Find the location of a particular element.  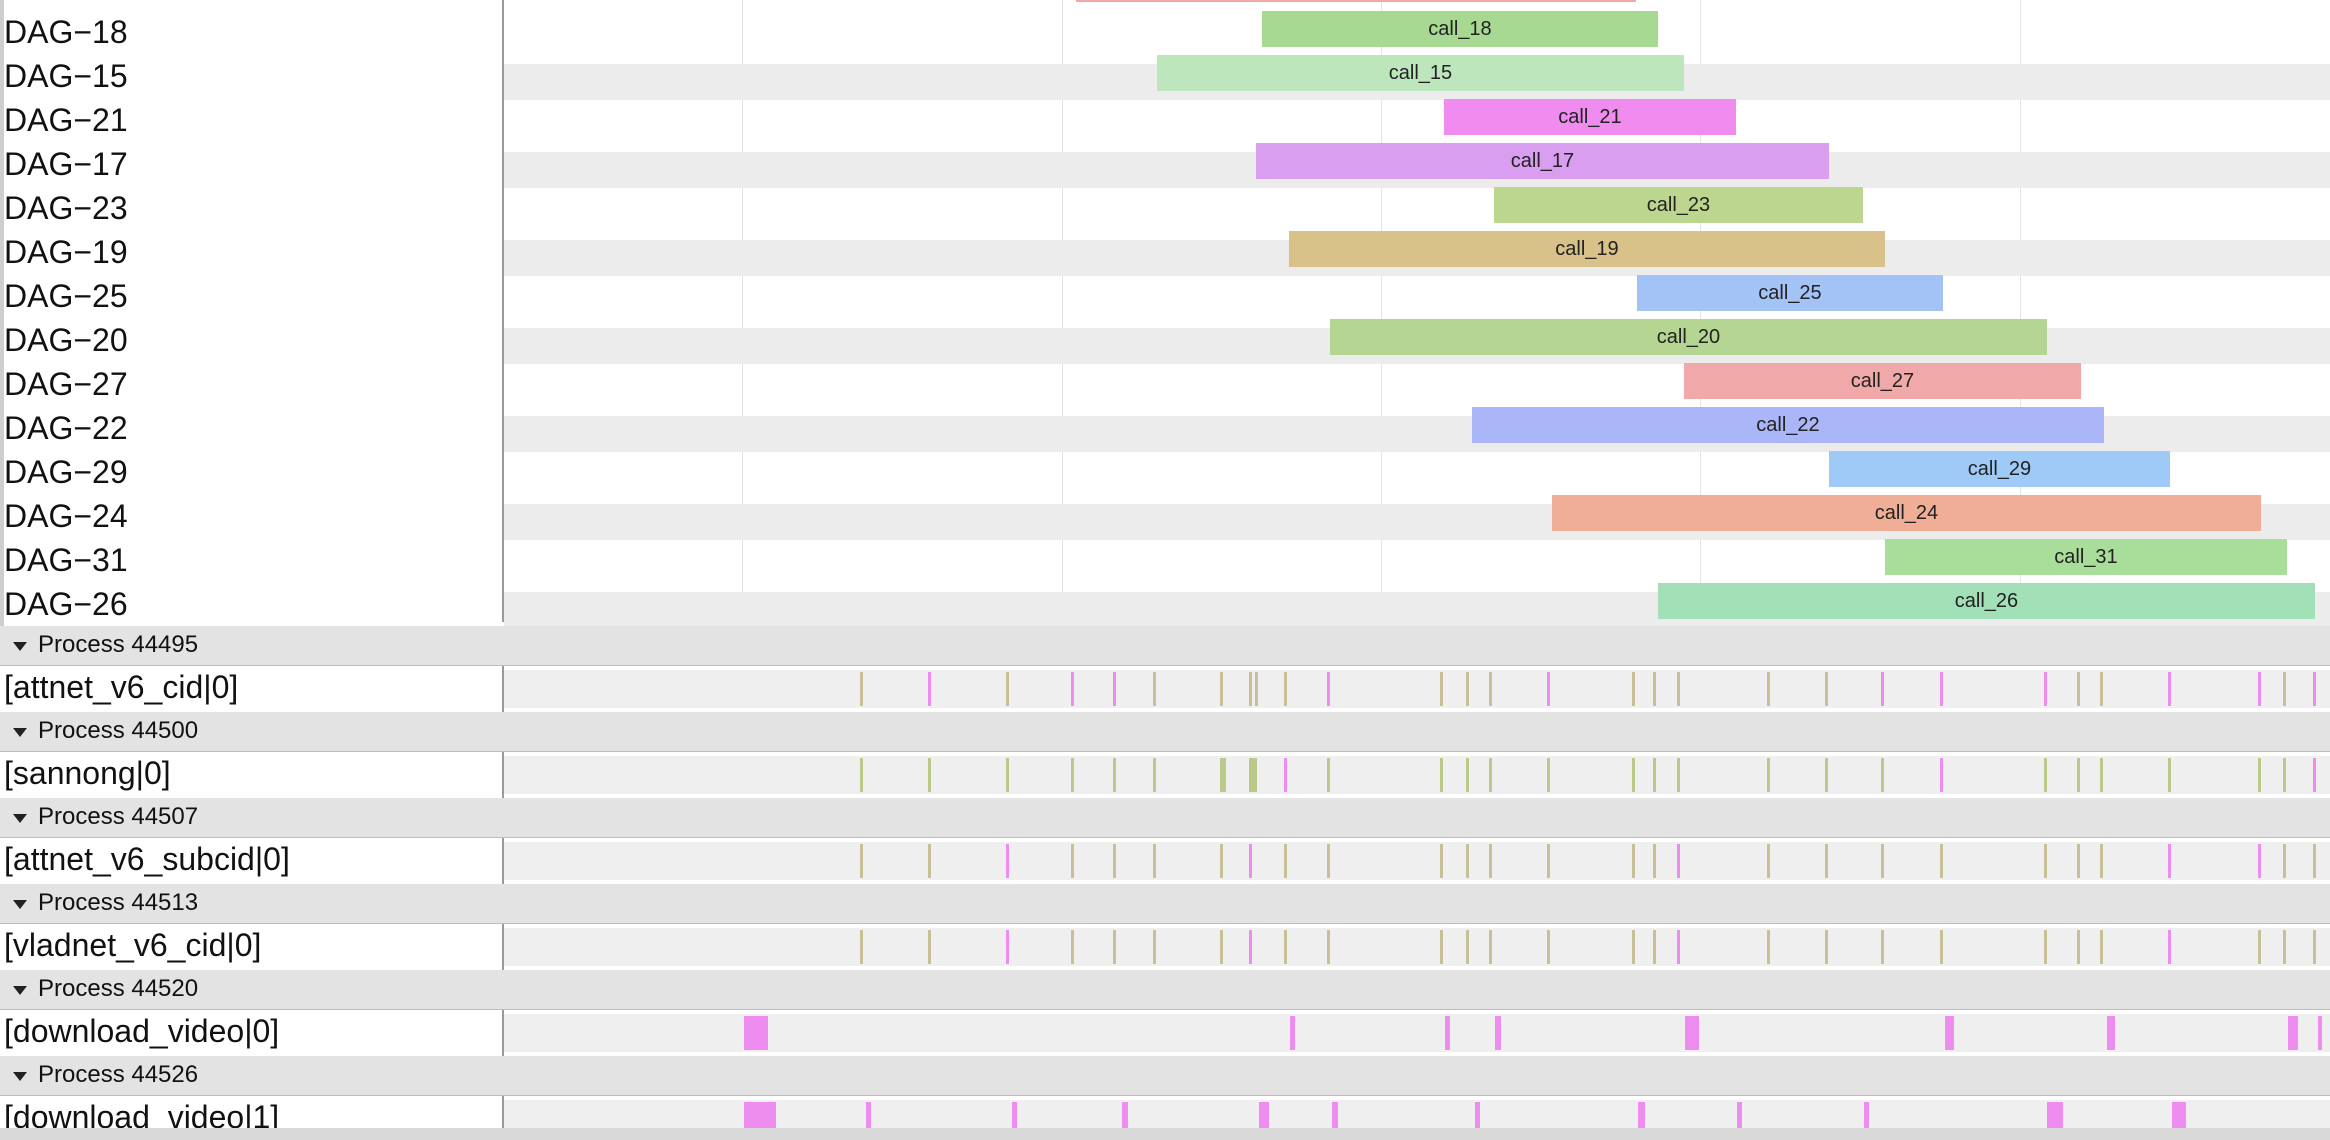

timeline-bar: call_22 is located at coordinates (1788, 425).